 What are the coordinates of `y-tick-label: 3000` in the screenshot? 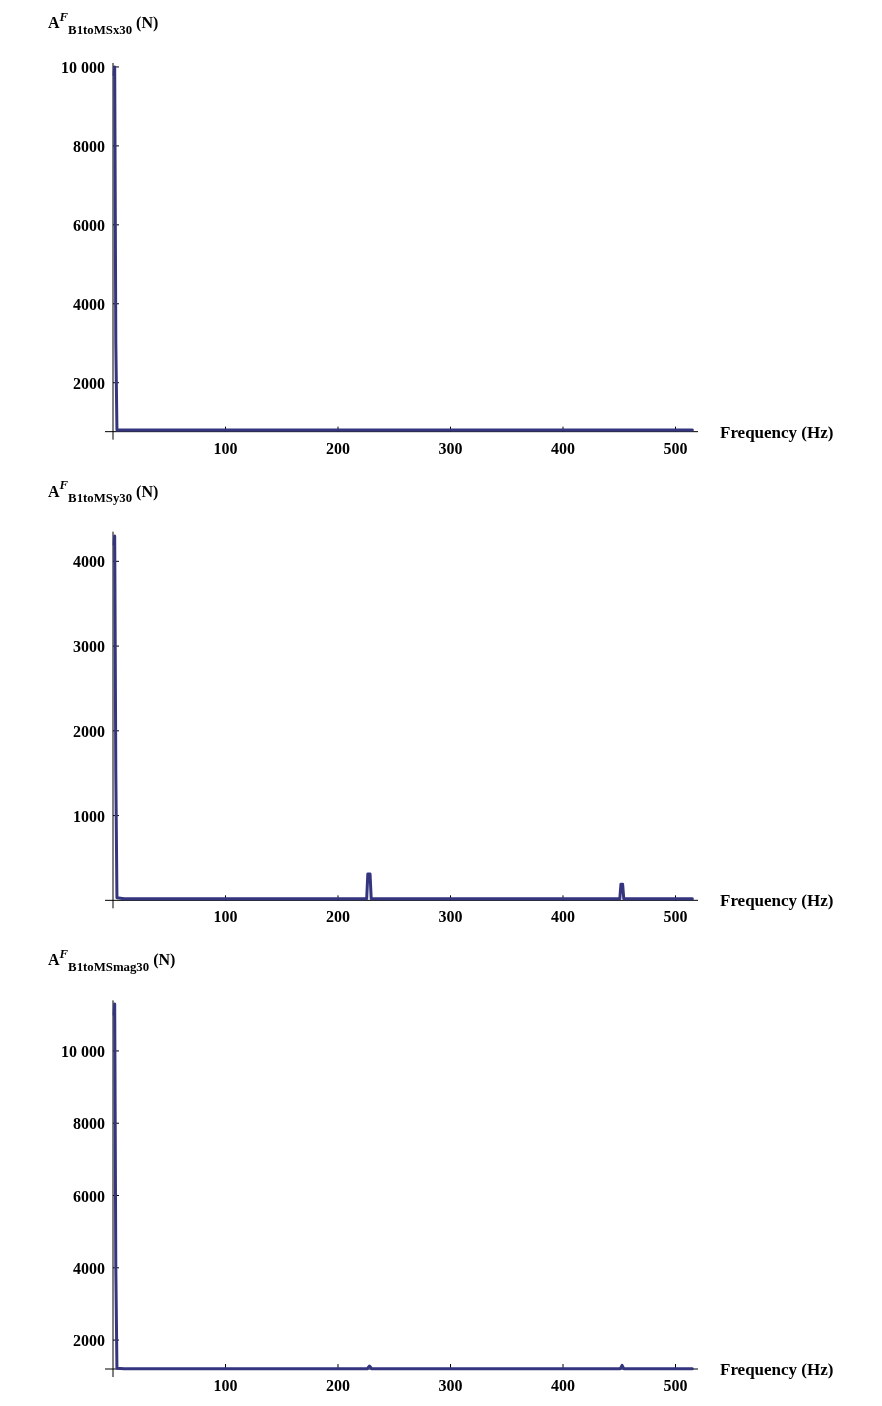 It's located at (89, 647).